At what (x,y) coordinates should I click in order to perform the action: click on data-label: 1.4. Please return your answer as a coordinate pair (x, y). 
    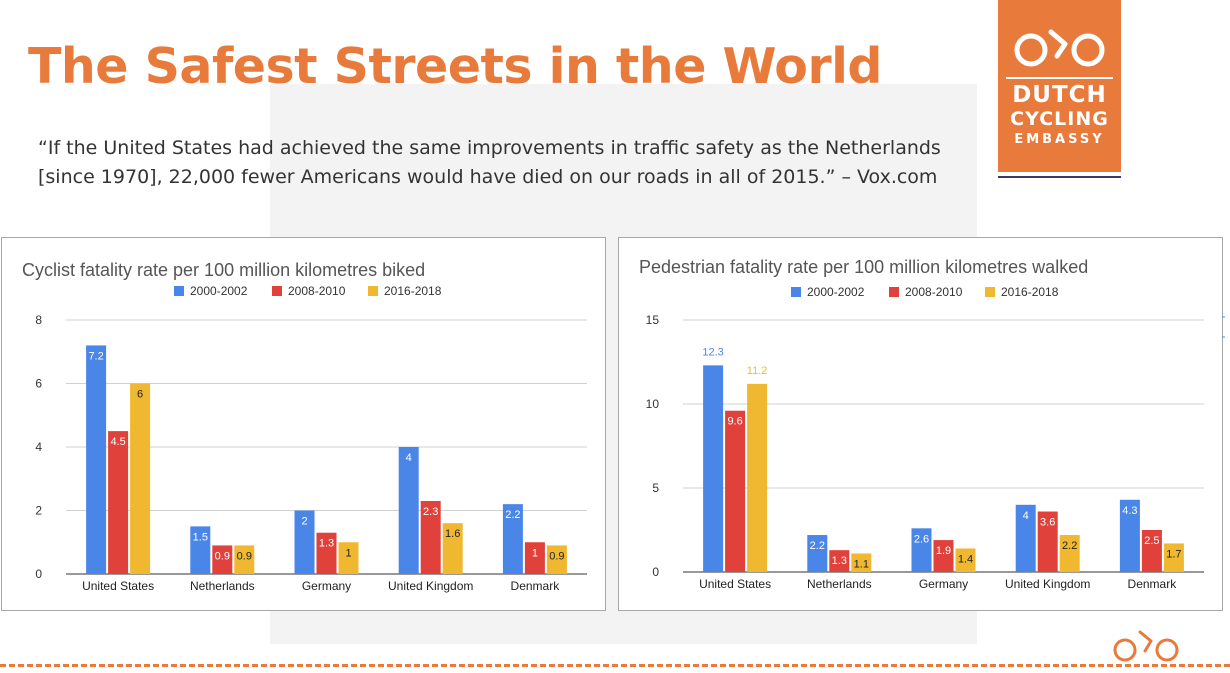
    Looking at the image, I should click on (965, 559).